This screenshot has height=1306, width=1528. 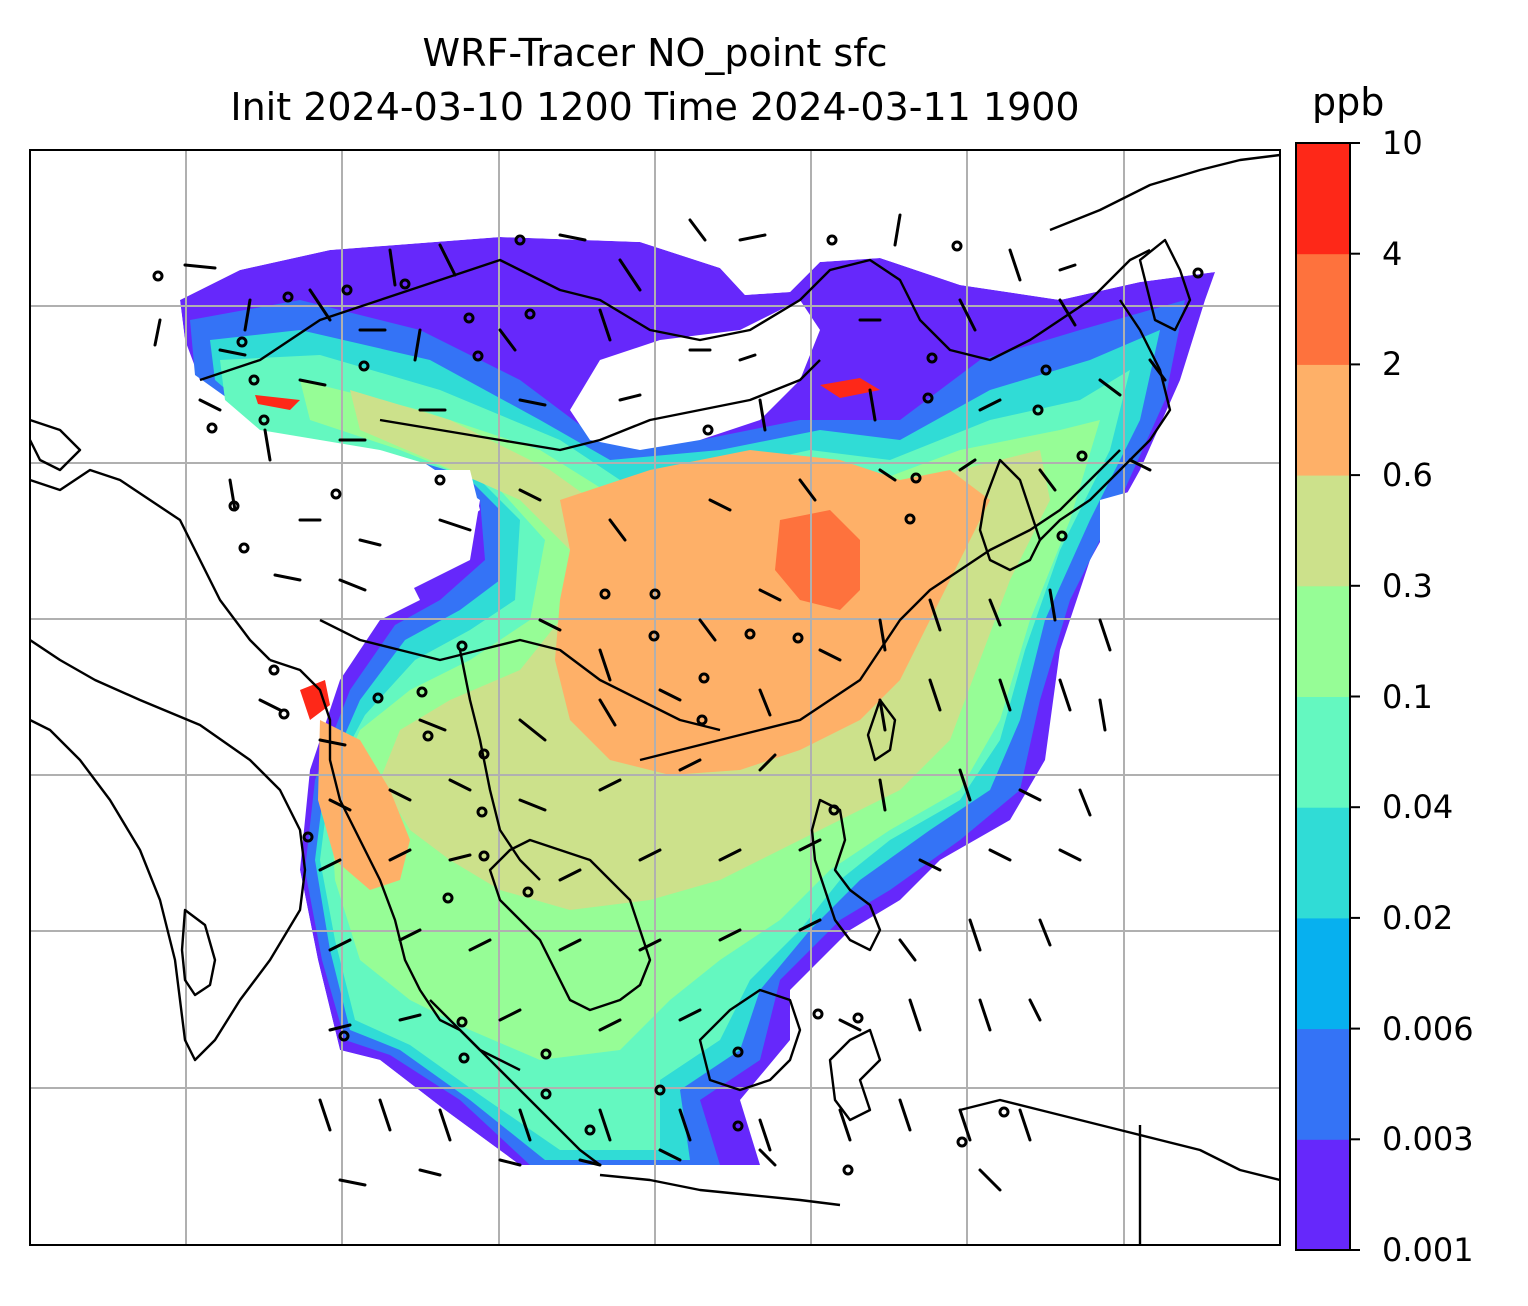 What do you see at coordinates (1119, 1140) in the screenshot?
I see `coast-new-guinea` at bounding box center [1119, 1140].